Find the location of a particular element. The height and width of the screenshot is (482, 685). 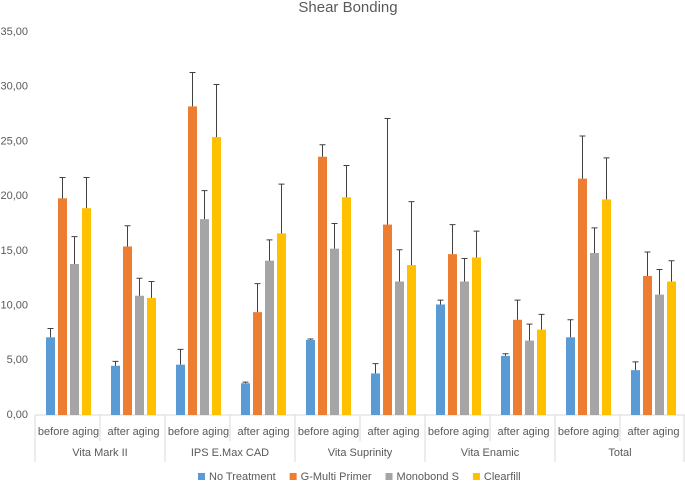

group-label: Vita Suprinity is located at coordinates (360, 453).